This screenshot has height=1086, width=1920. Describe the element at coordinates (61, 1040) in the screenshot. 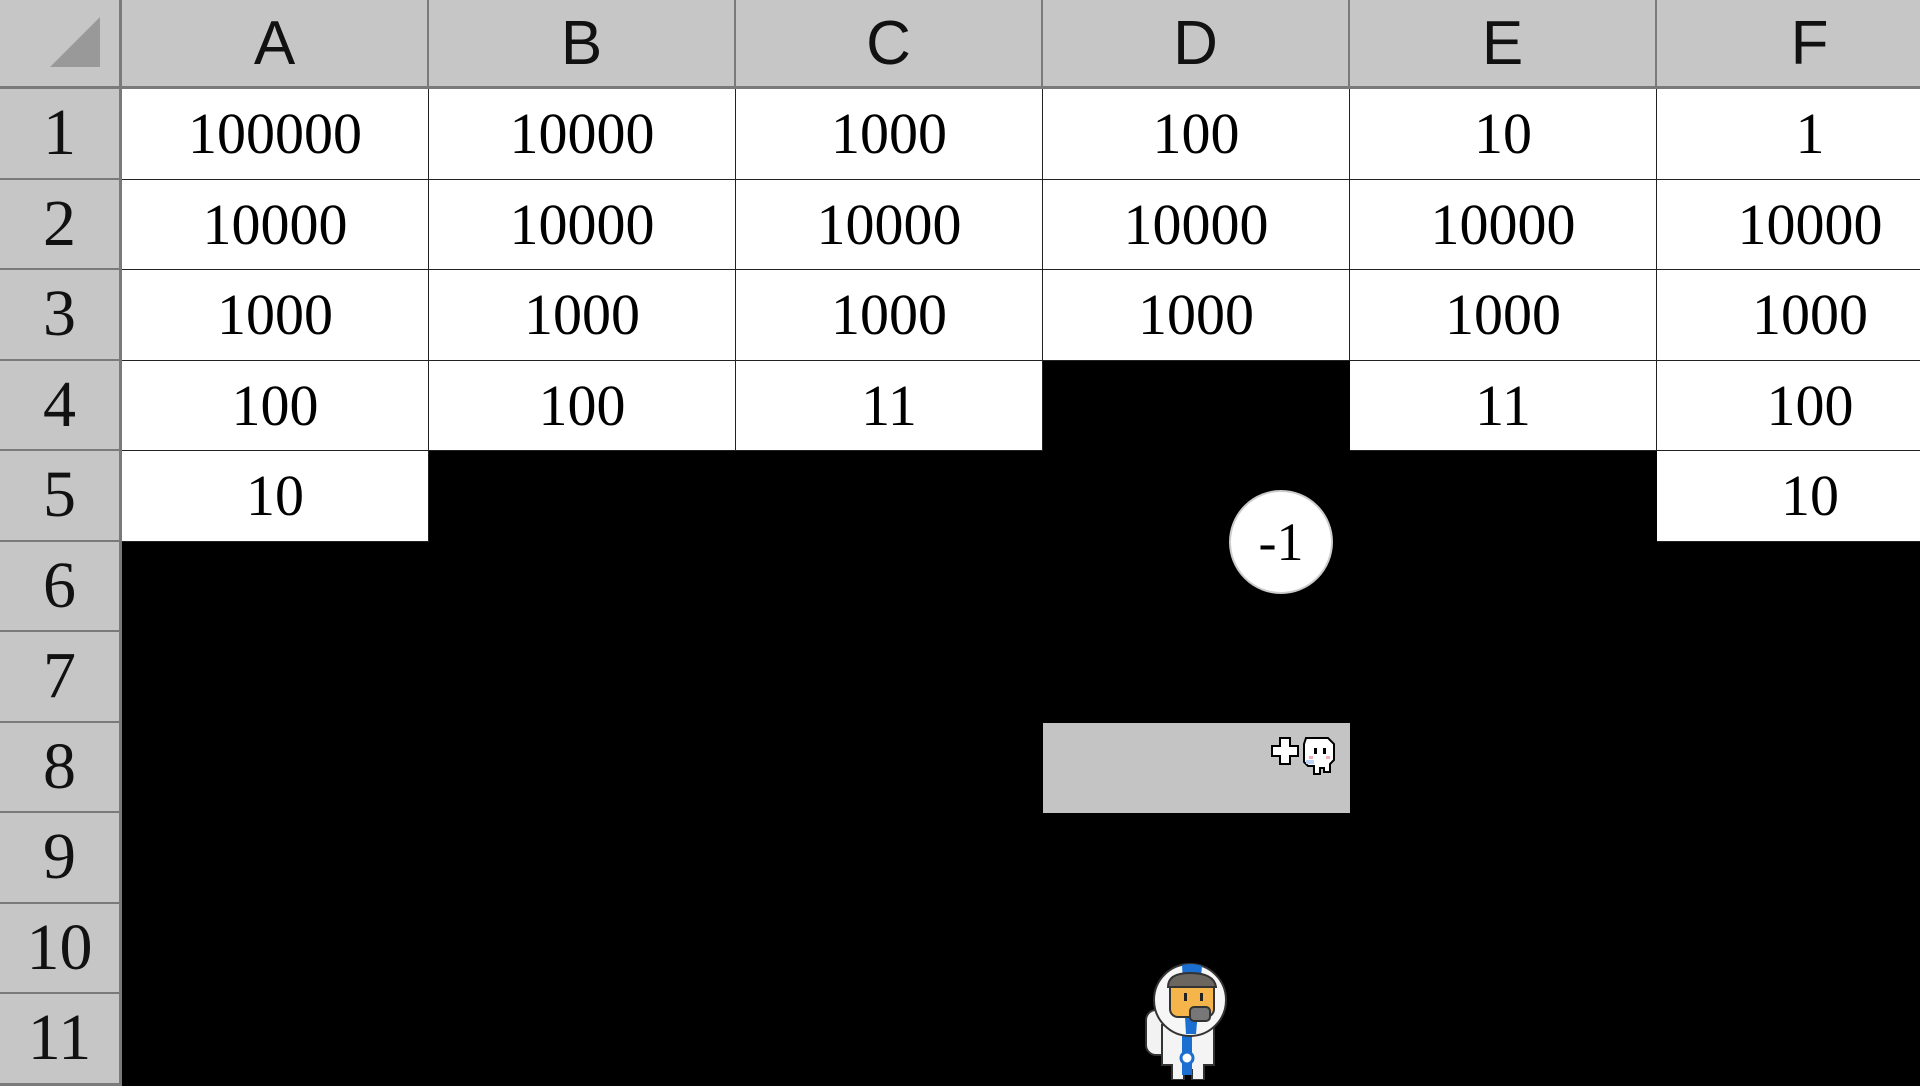

I see `row-header-11: 11` at that location.